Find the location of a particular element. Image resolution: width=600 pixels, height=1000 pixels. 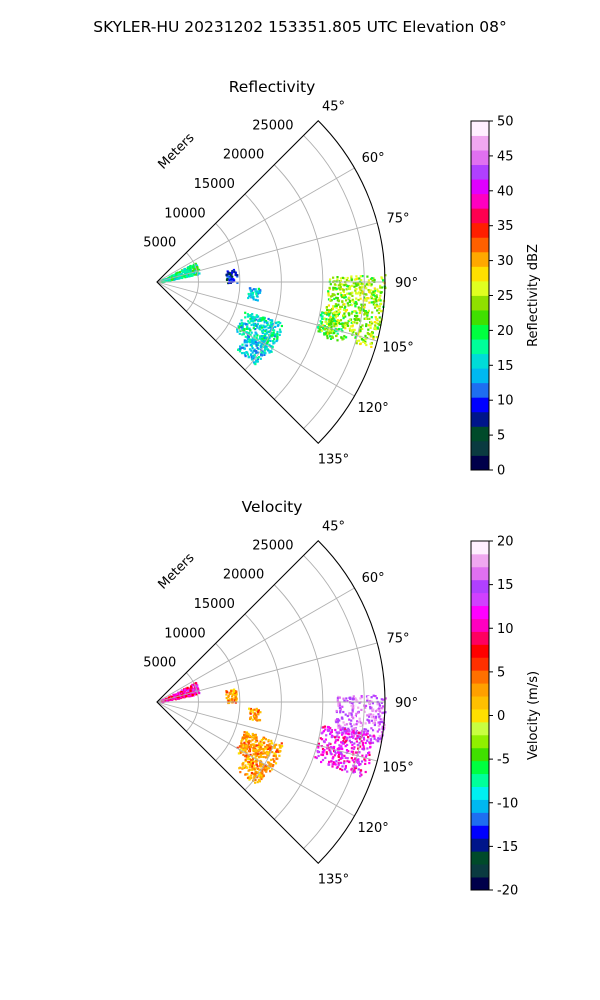

azimuth-tick-label: 120° is located at coordinates (372, 828).